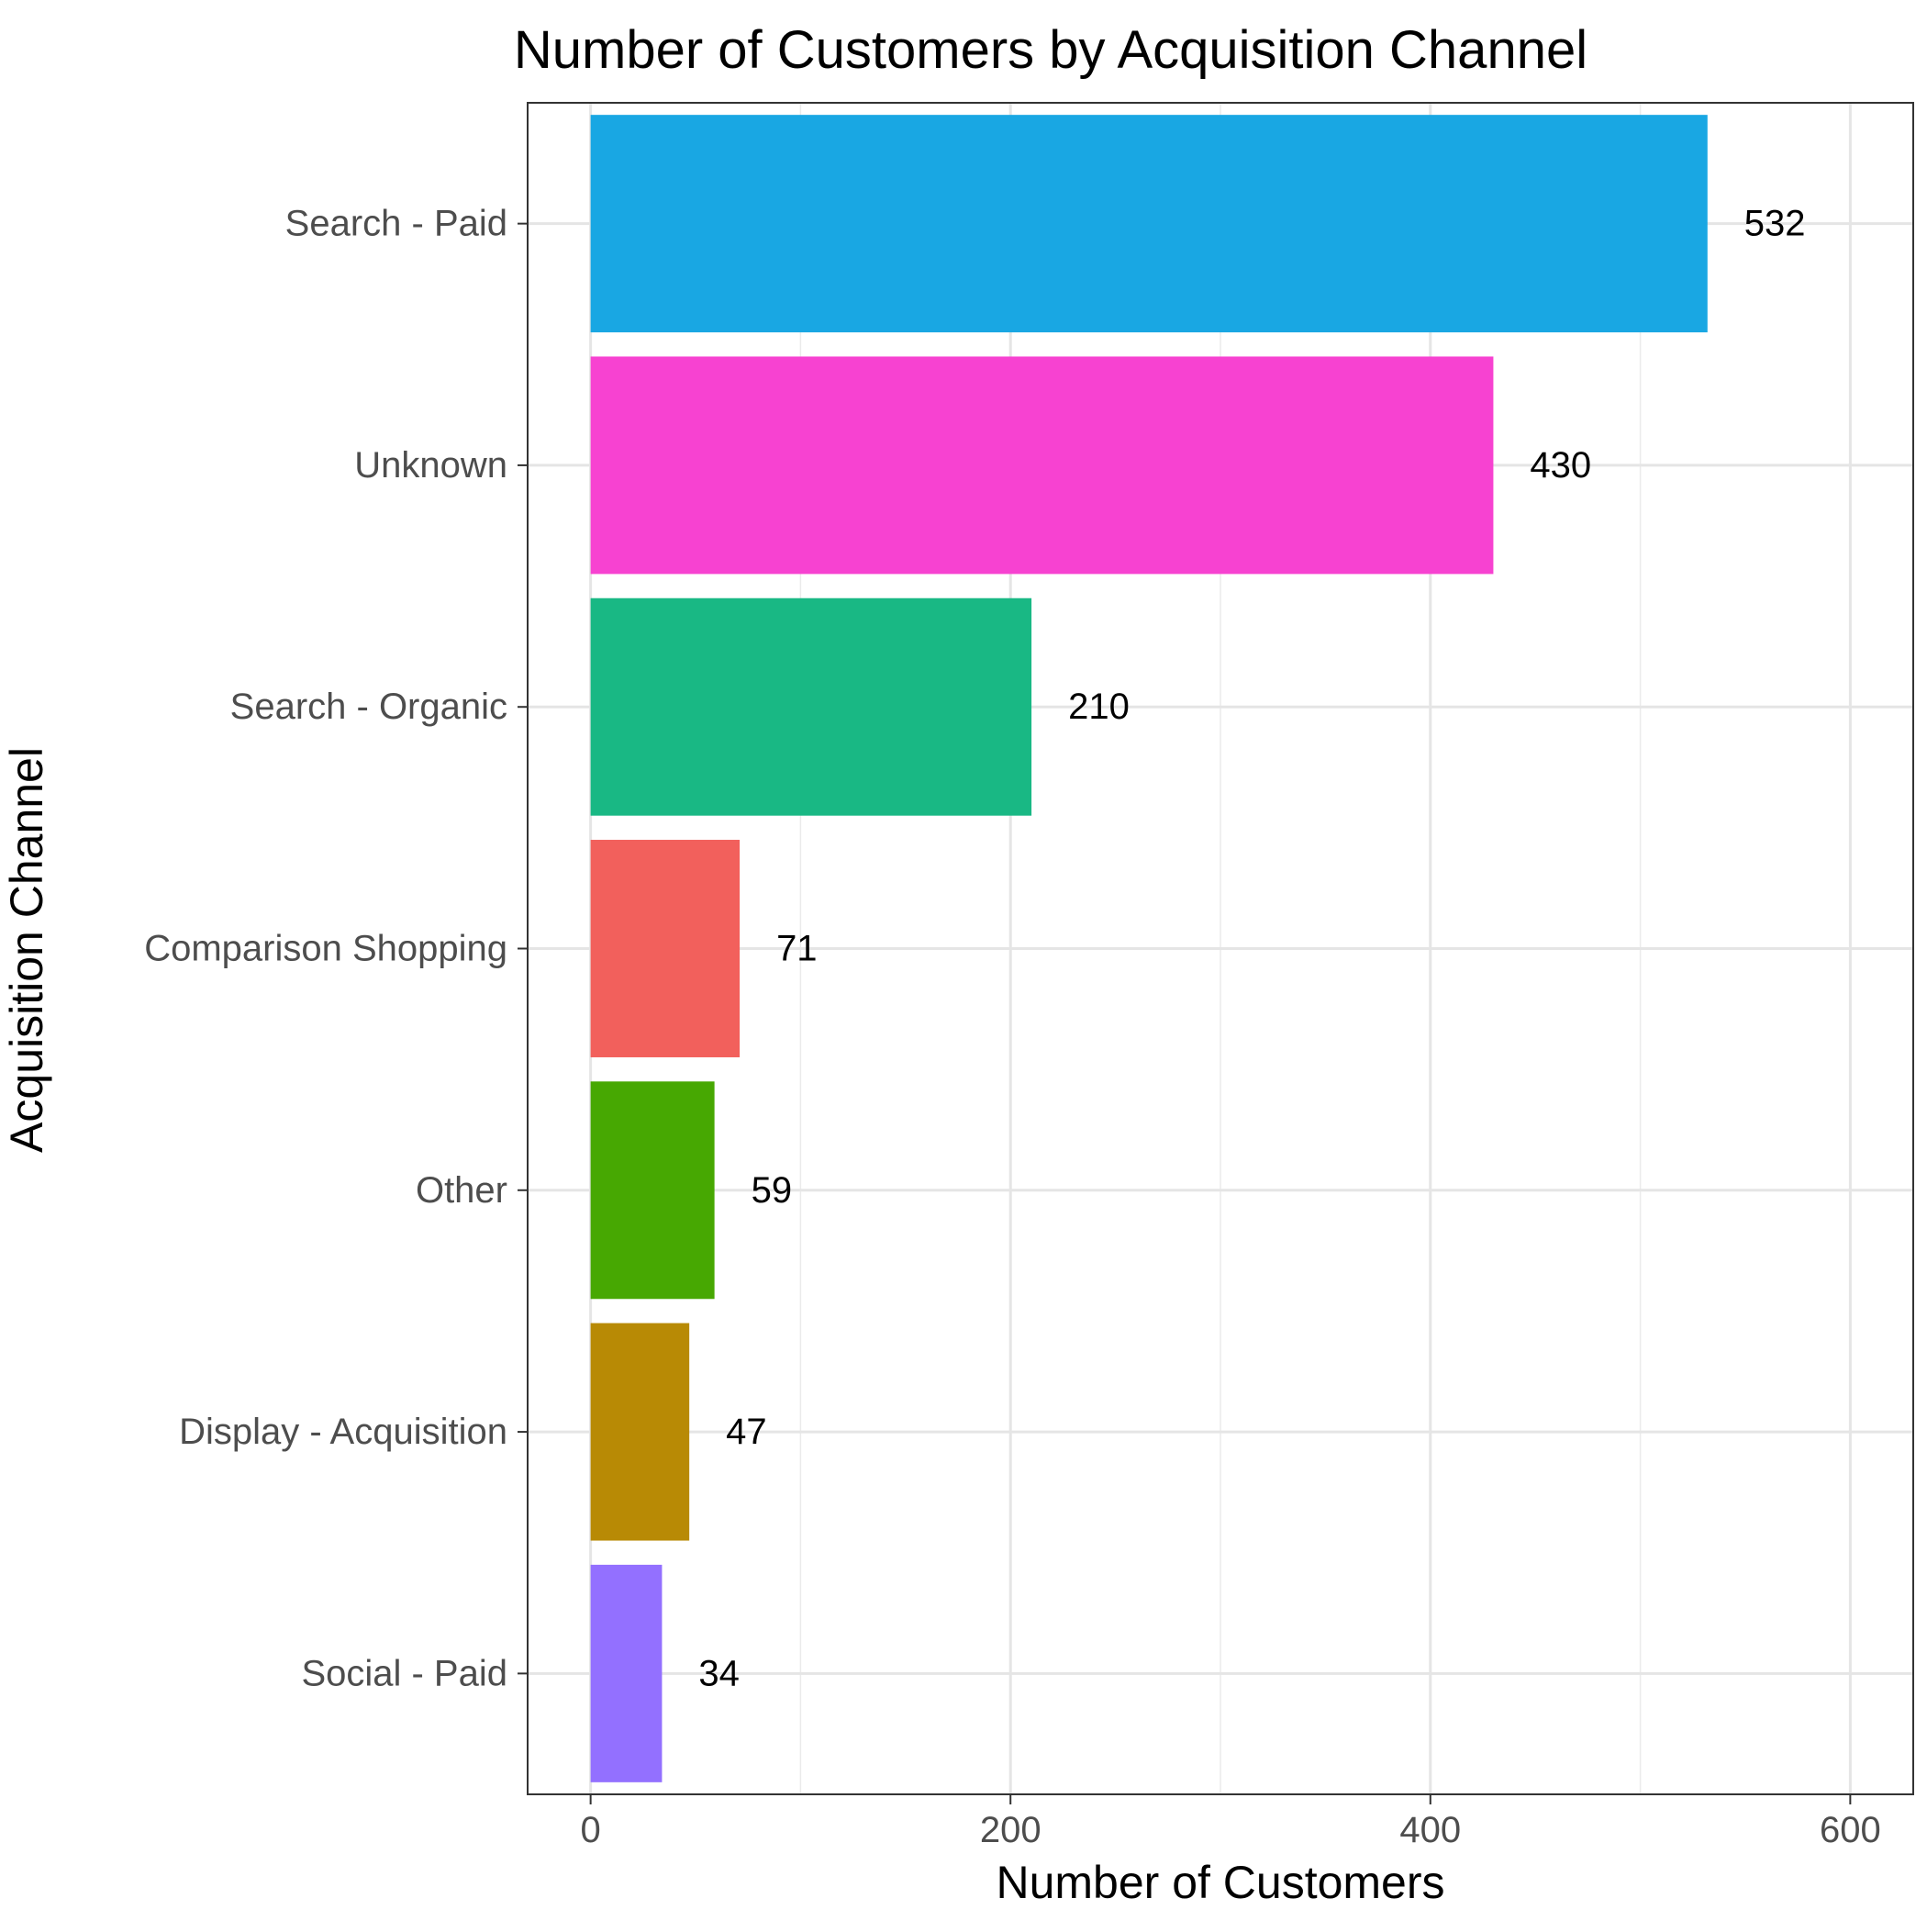 This screenshot has height=1932, width=1927. What do you see at coordinates (368, 707) in the screenshot?
I see `y-tick-label: Search - Organic` at bounding box center [368, 707].